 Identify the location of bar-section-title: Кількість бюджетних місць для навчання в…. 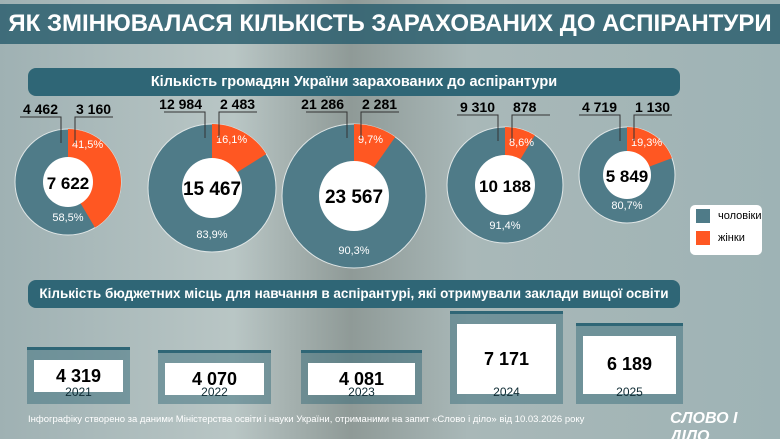
(354, 294).